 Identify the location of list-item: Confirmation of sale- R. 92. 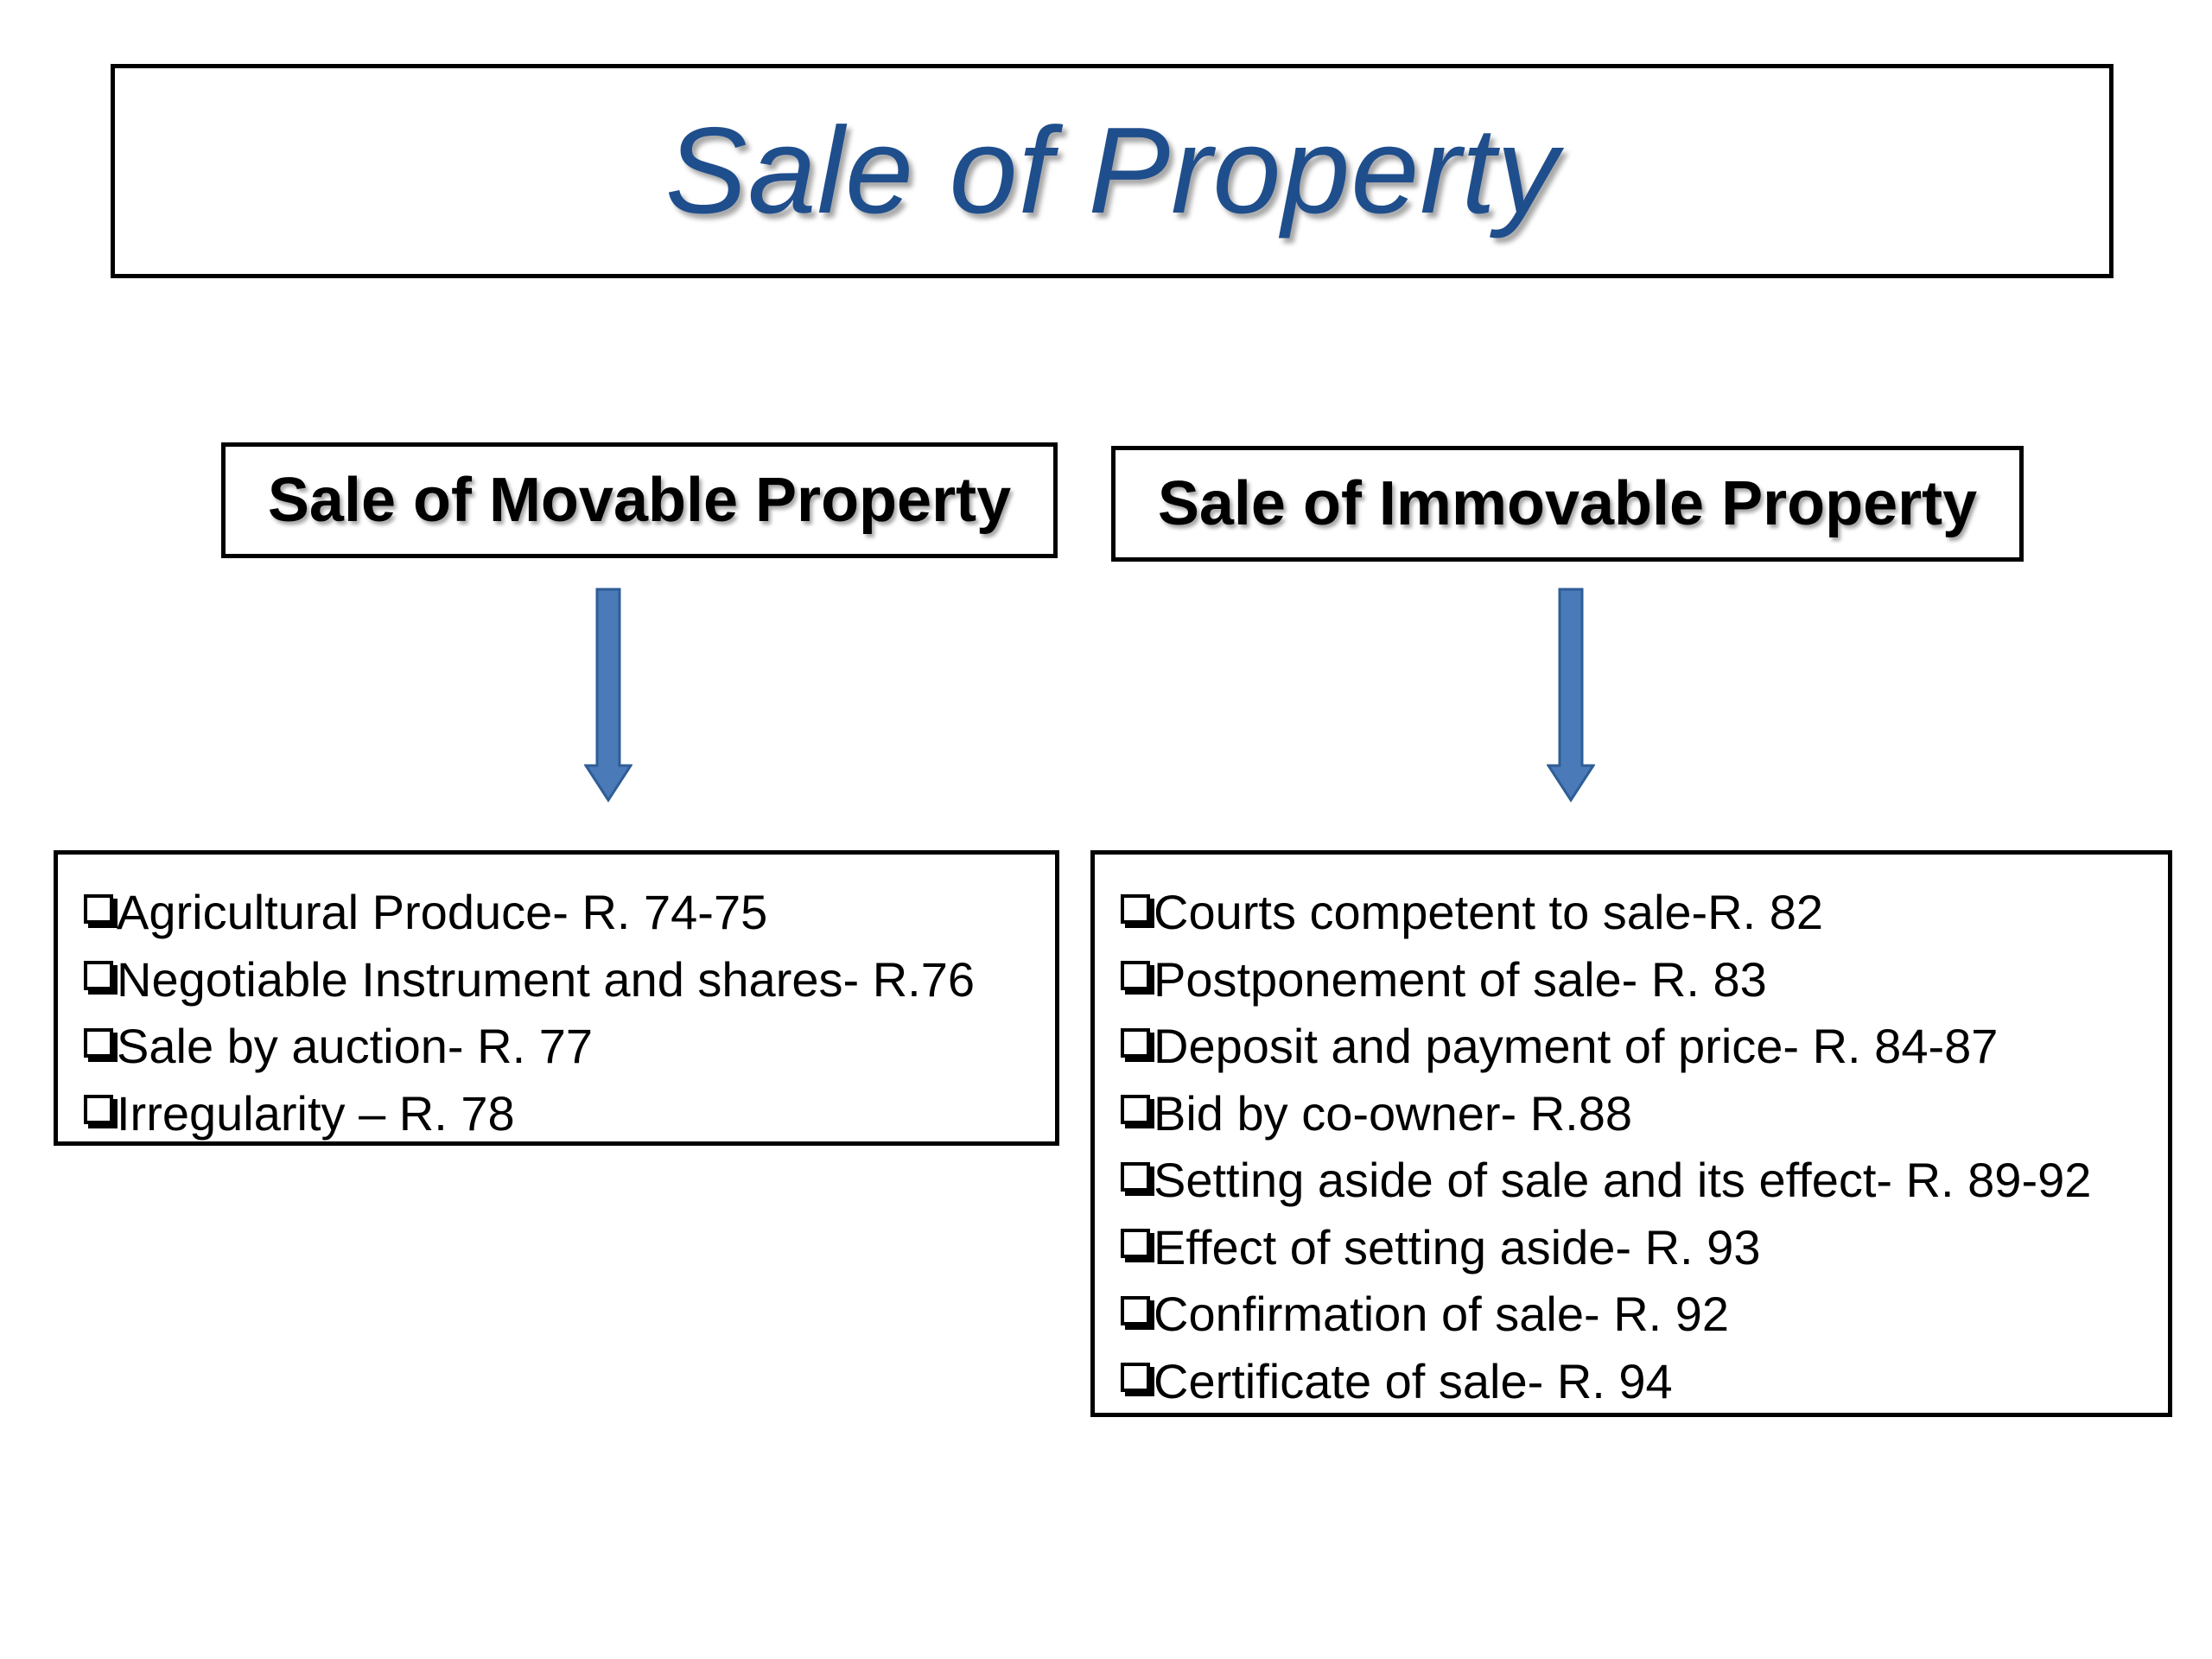
(1644, 1314).